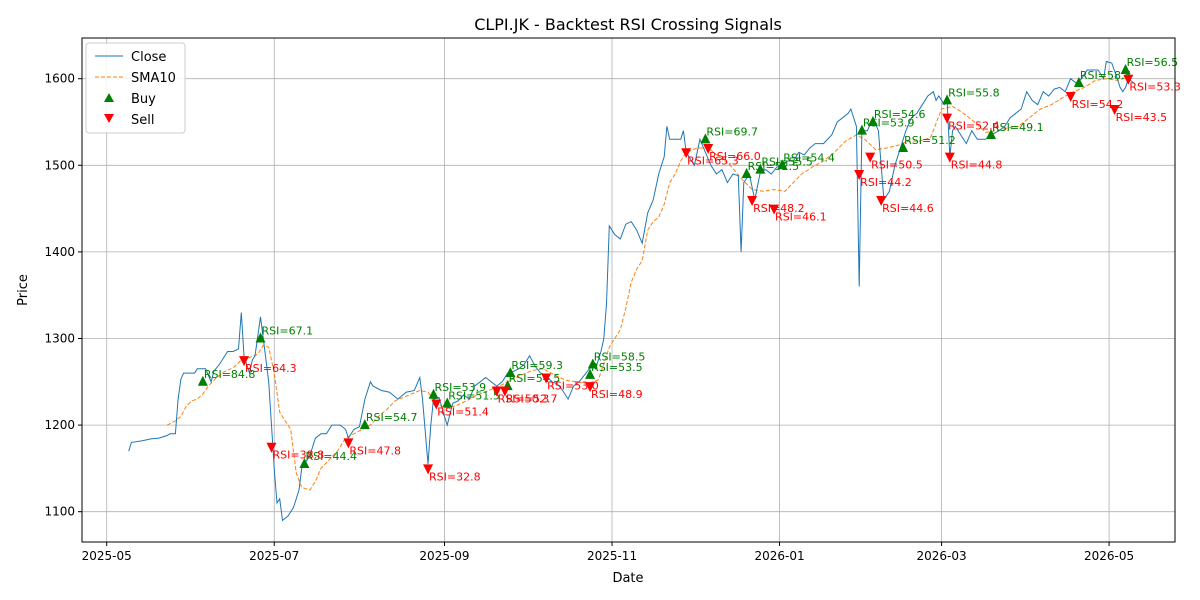  What do you see at coordinates (1155, 87) in the screenshot?
I see `sell-rsi-label: RSI=53.3` at bounding box center [1155, 87].